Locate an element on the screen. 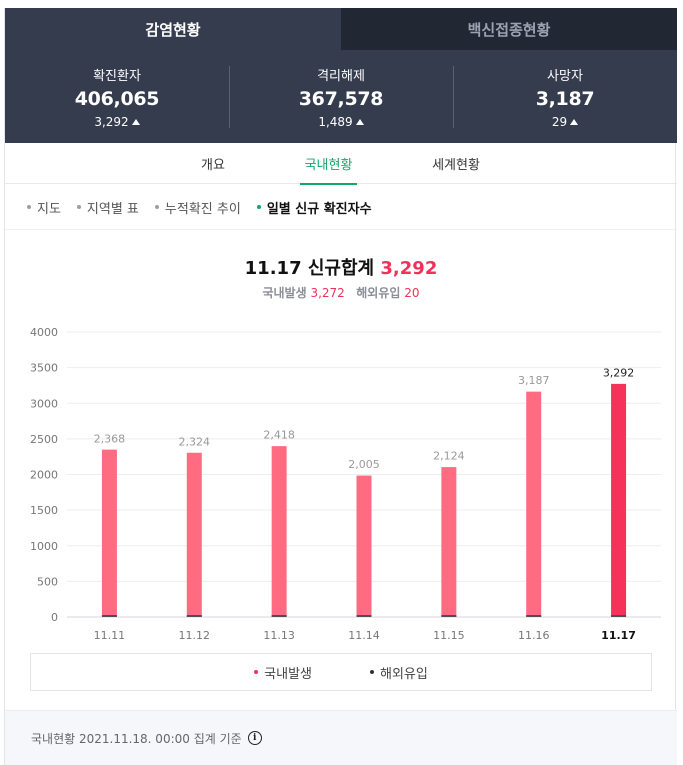 This screenshot has width=683, height=765. headline-label: 신규합계 is located at coordinates (341, 268).